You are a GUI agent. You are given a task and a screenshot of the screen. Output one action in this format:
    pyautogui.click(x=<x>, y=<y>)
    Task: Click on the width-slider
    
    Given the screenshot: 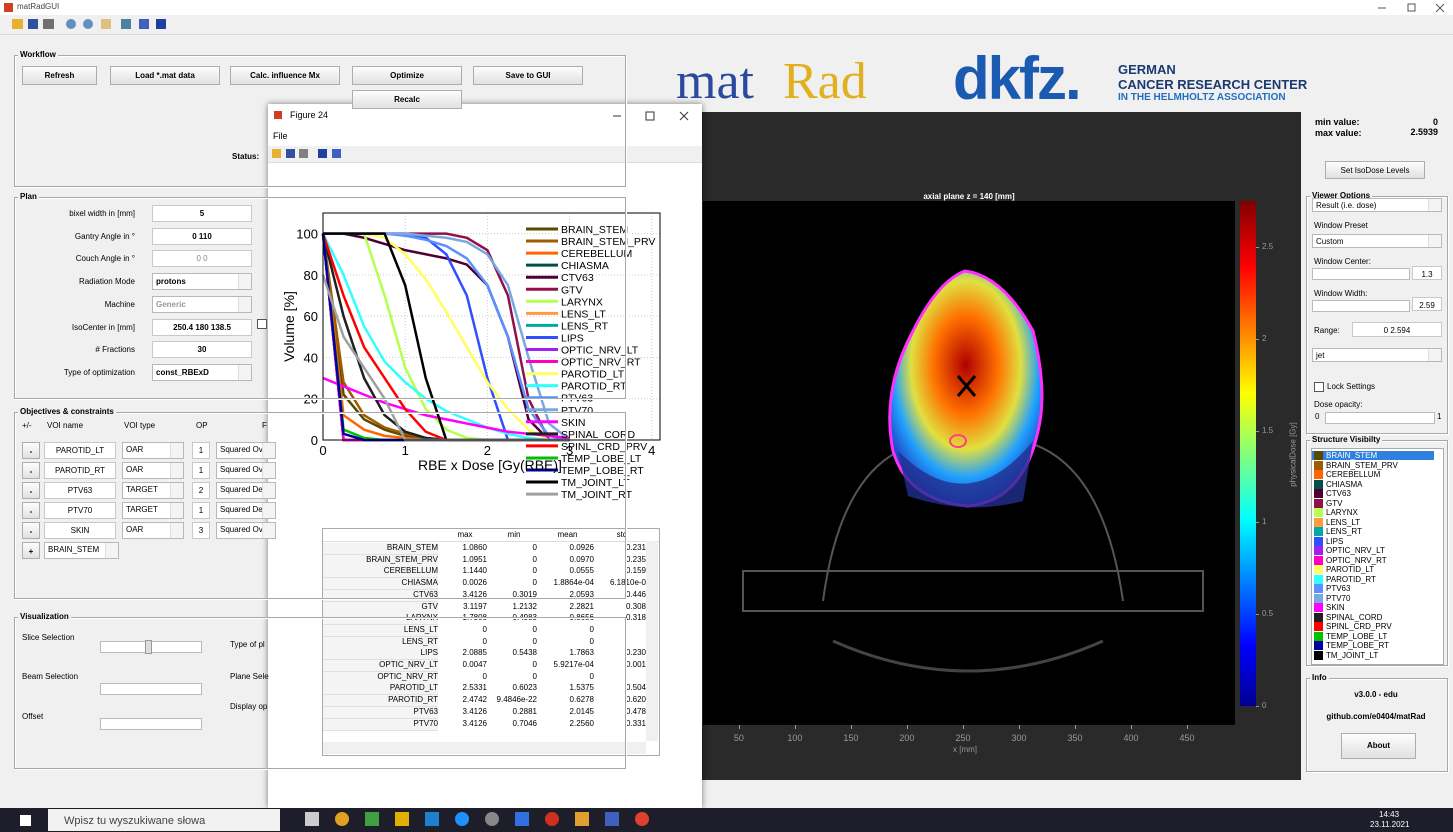 What is the action you would take?
    pyautogui.click(x=1361, y=306)
    